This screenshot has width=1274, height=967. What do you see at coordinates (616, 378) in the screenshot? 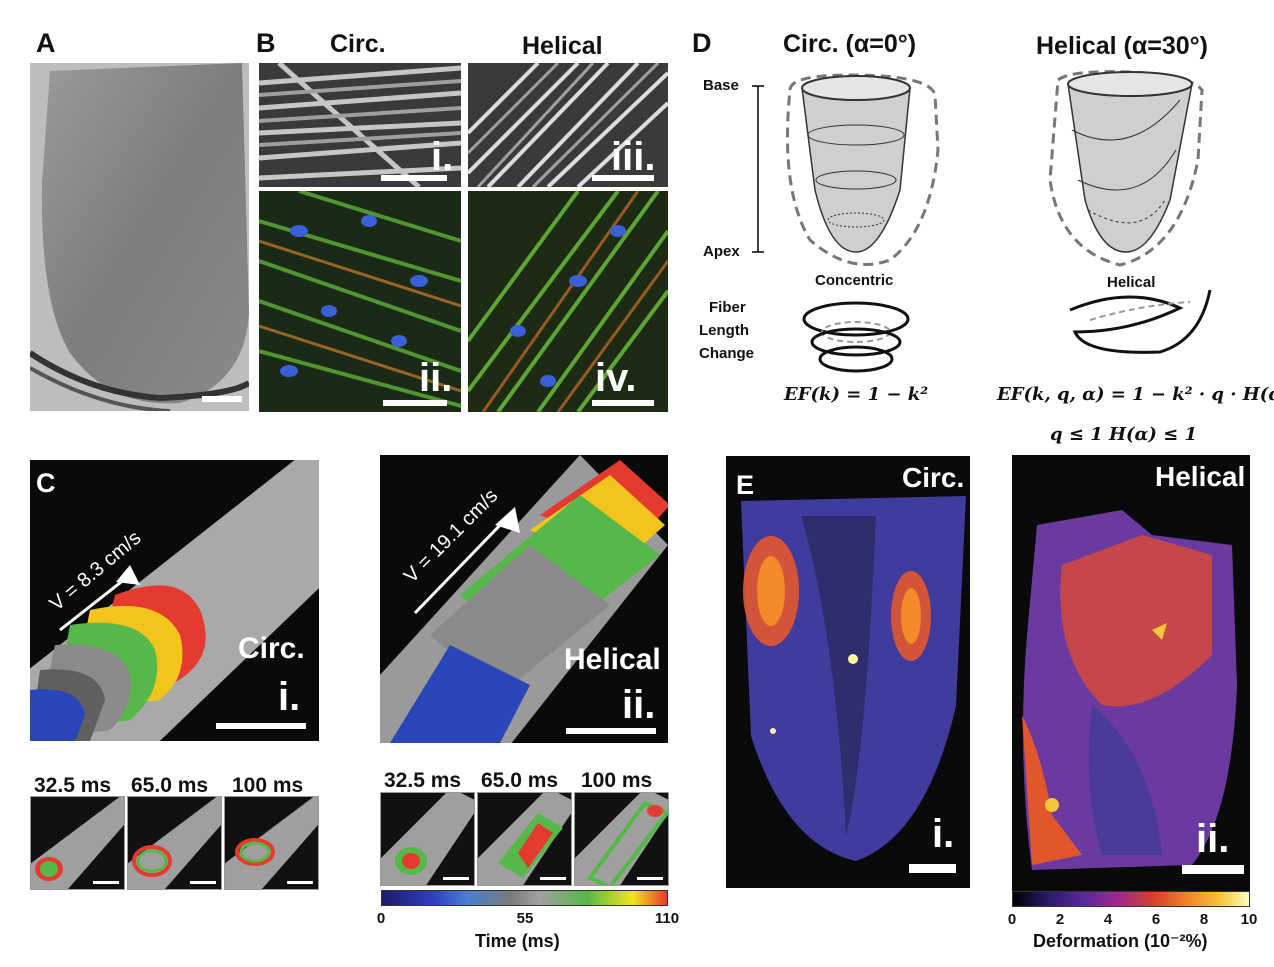
I see `subpanel-iv-label: iv.` at bounding box center [616, 378].